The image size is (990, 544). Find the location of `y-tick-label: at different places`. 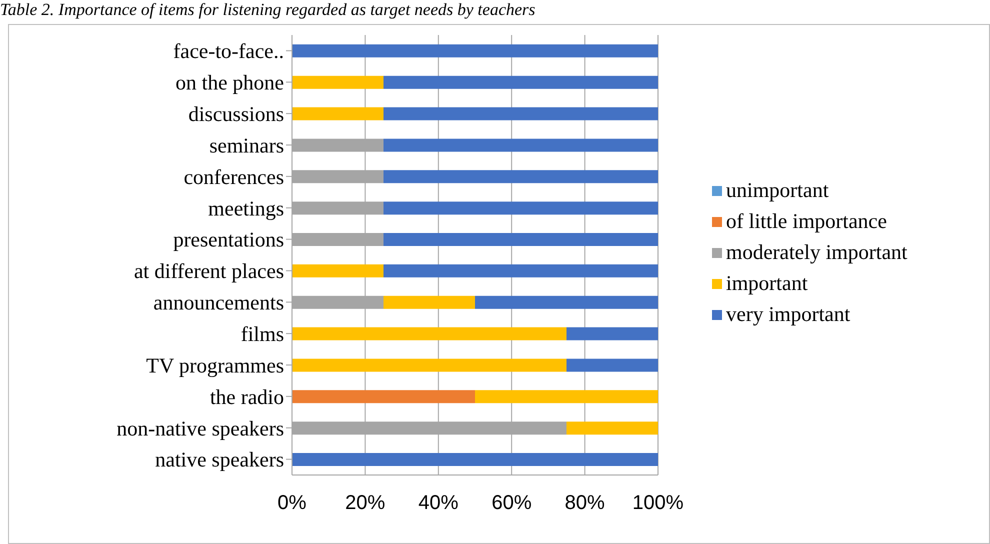

y-tick-label: at different places is located at coordinates (209, 271).